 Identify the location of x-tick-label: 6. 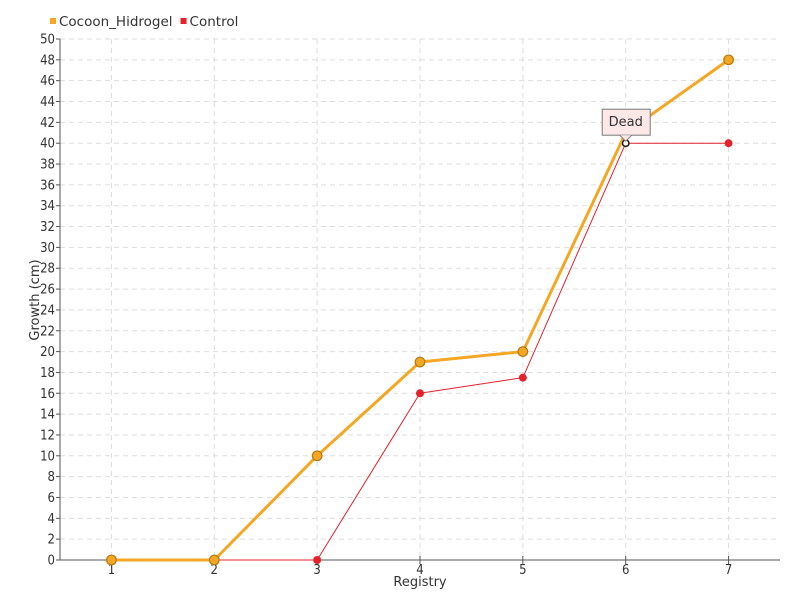
(625, 570).